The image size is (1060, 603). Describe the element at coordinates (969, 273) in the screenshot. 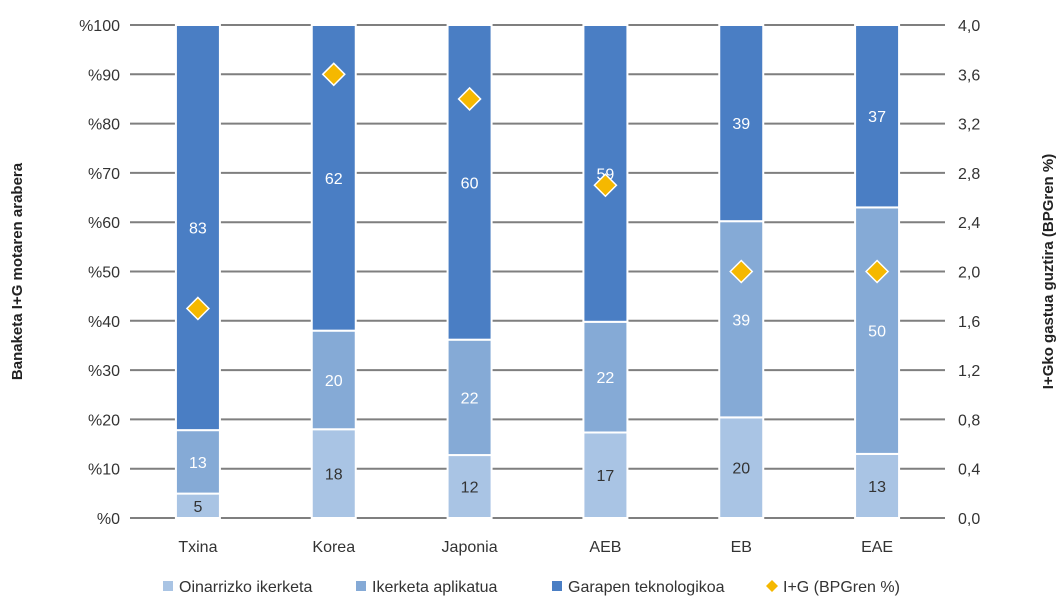

I see `y2-tick-label: 2,0` at that location.